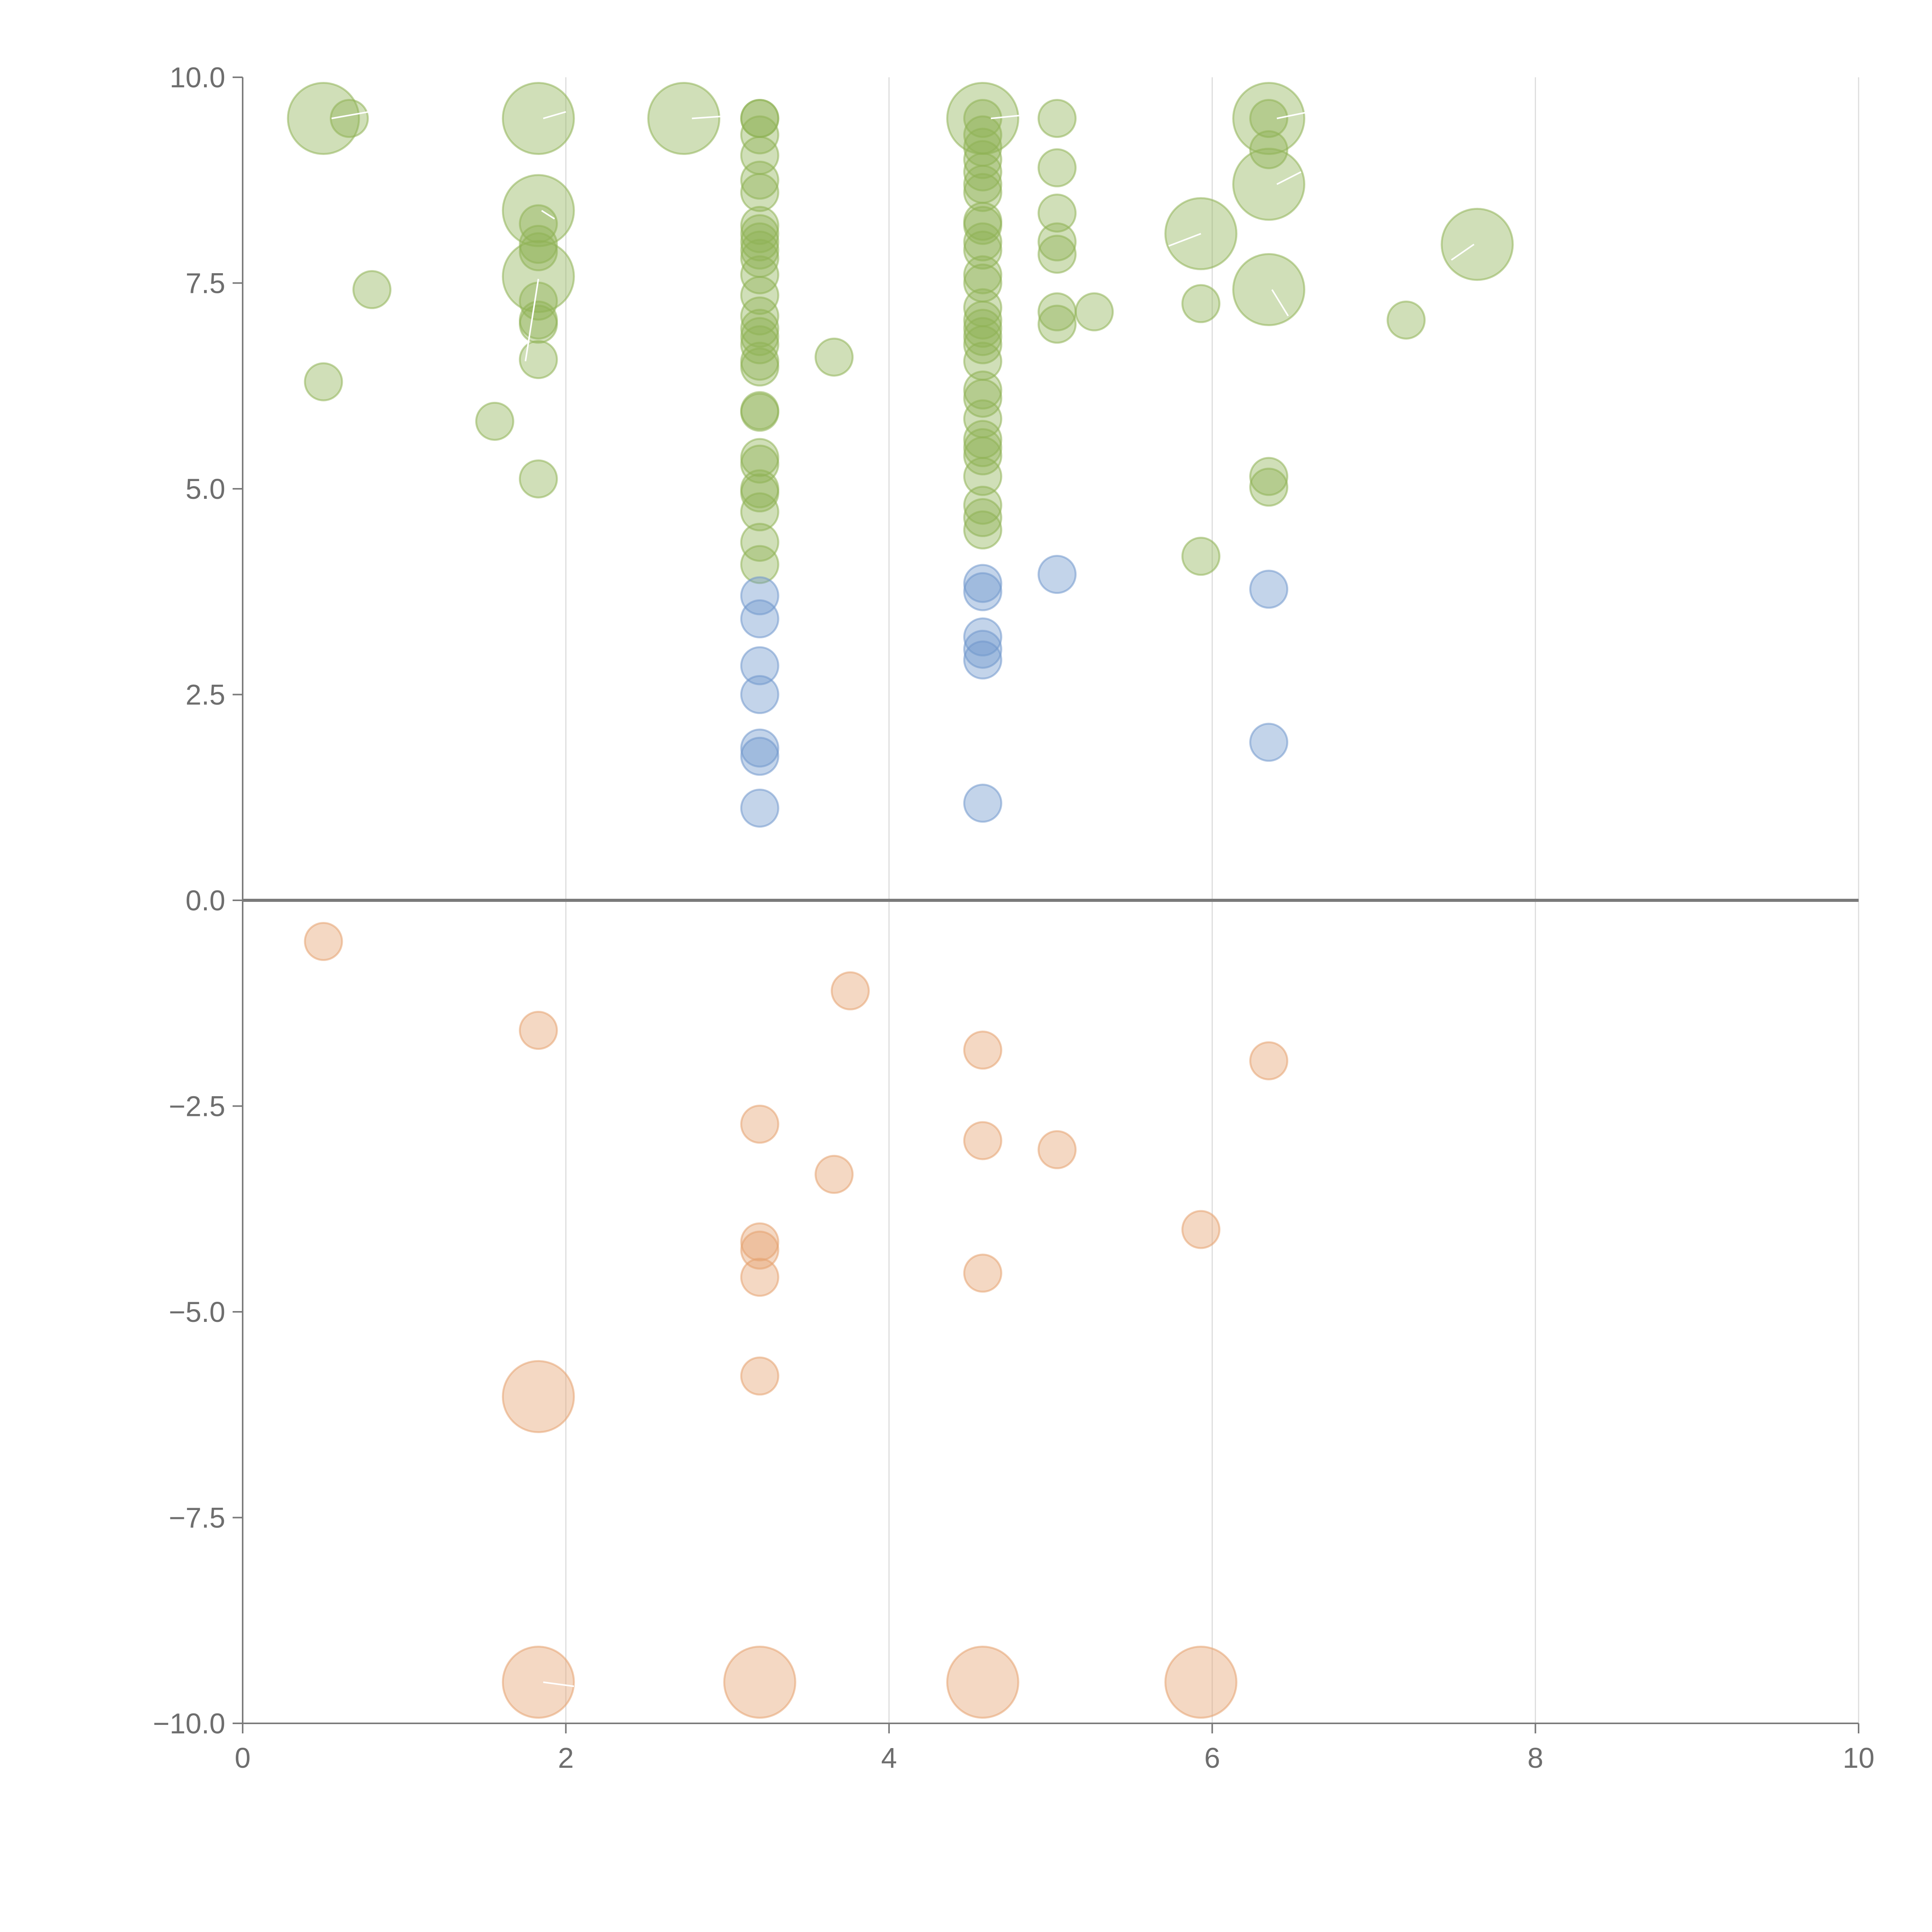 Image resolution: width=1932 pixels, height=1932 pixels. Describe the element at coordinates (197, 1312) in the screenshot. I see `y-tick-label: −5.0` at that location.